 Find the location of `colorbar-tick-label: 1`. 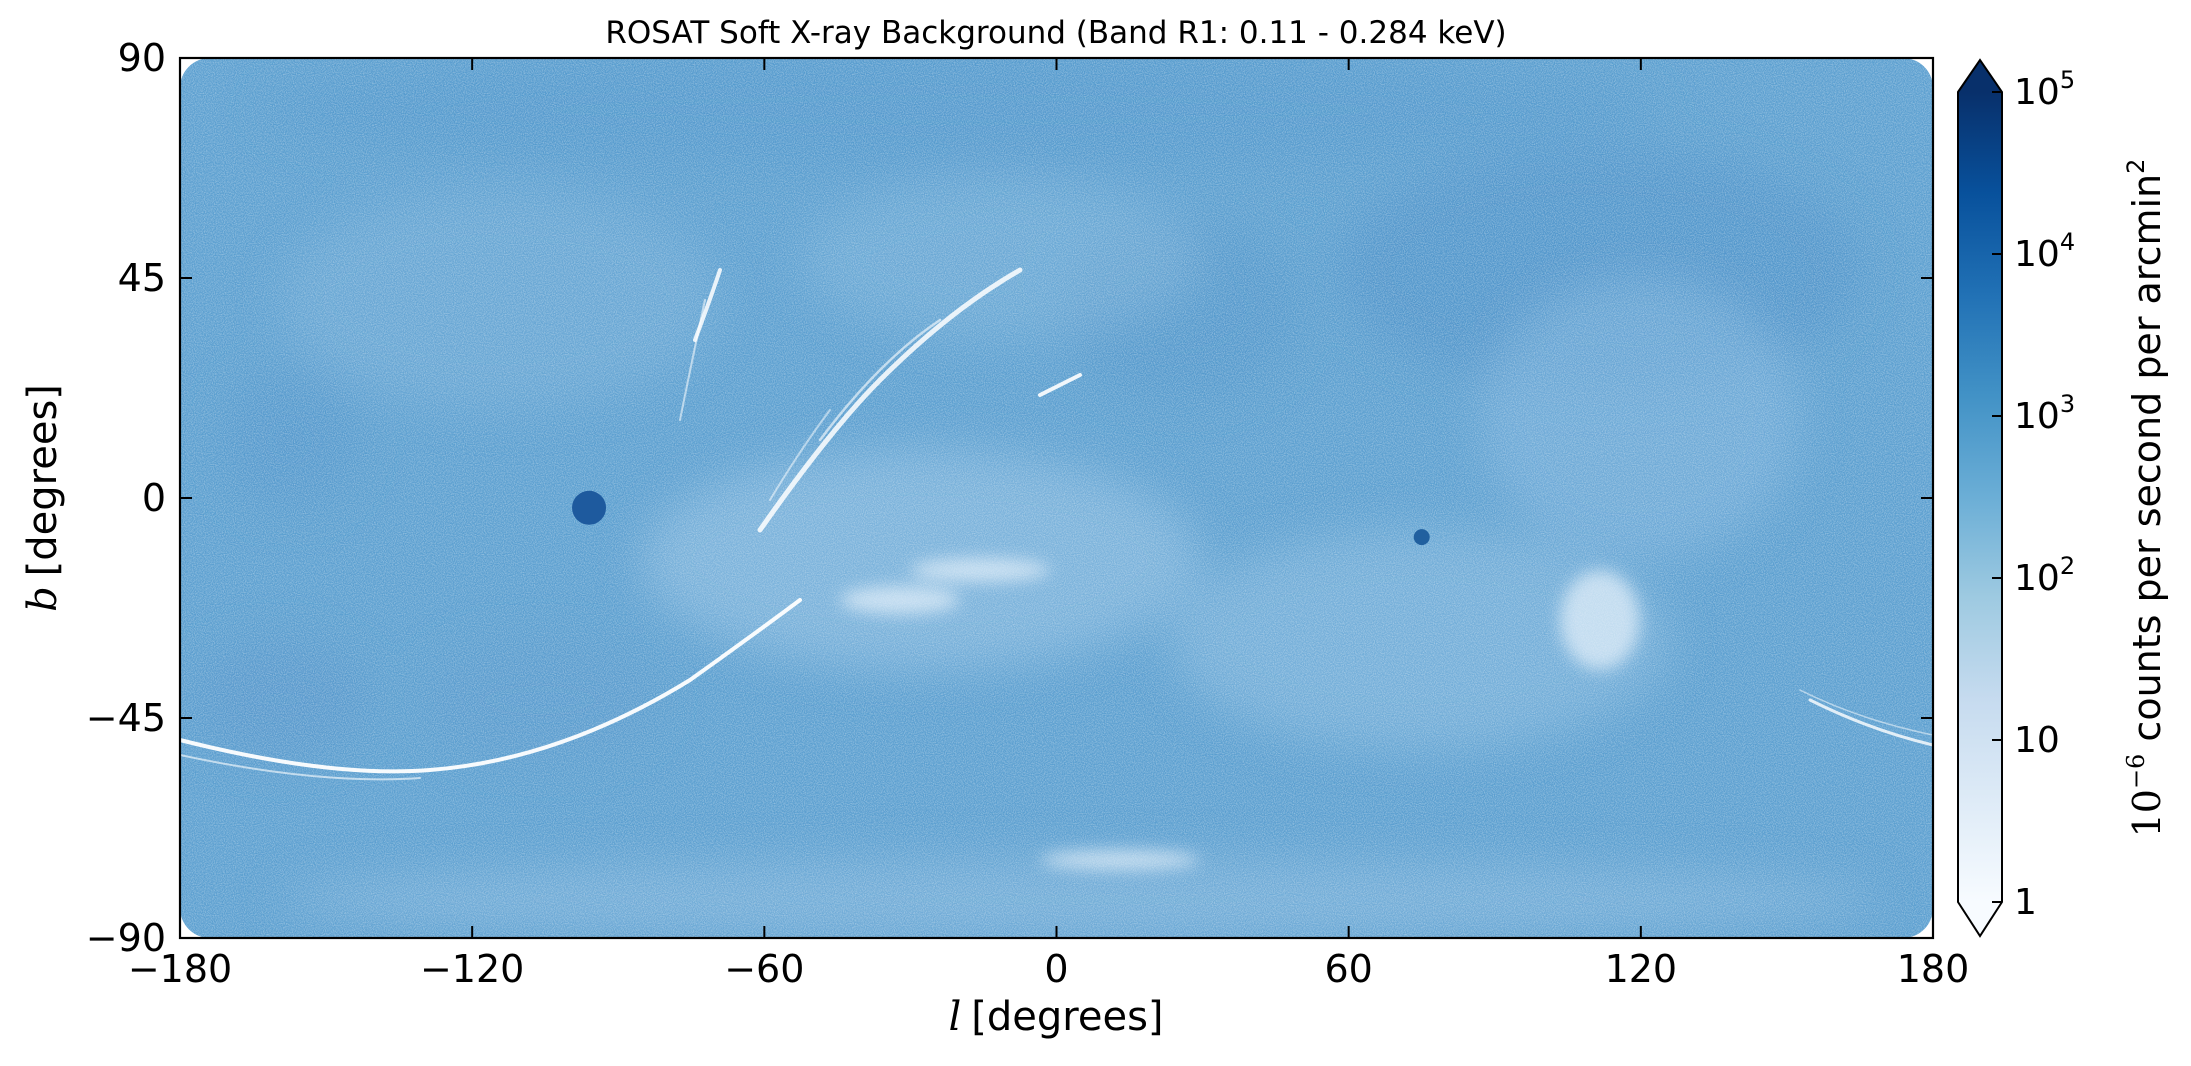

colorbar-tick-label: 1 is located at coordinates (2025, 902).